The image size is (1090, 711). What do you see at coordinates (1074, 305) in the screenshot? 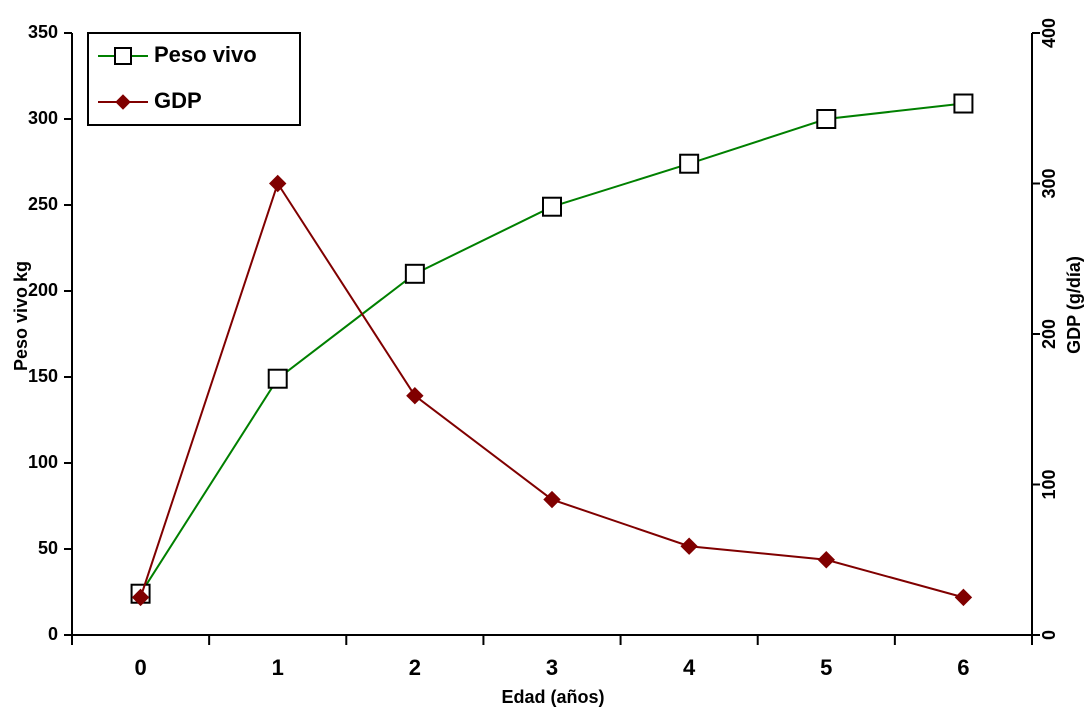
I see `y2-axis-title: GDP (g/día)` at bounding box center [1074, 305].